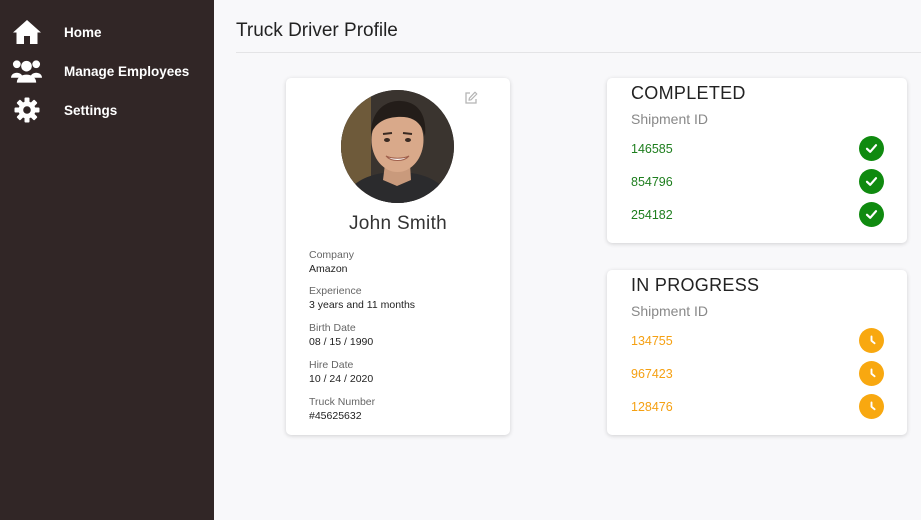  I want to click on profile-name: John Smith, so click(398, 223).